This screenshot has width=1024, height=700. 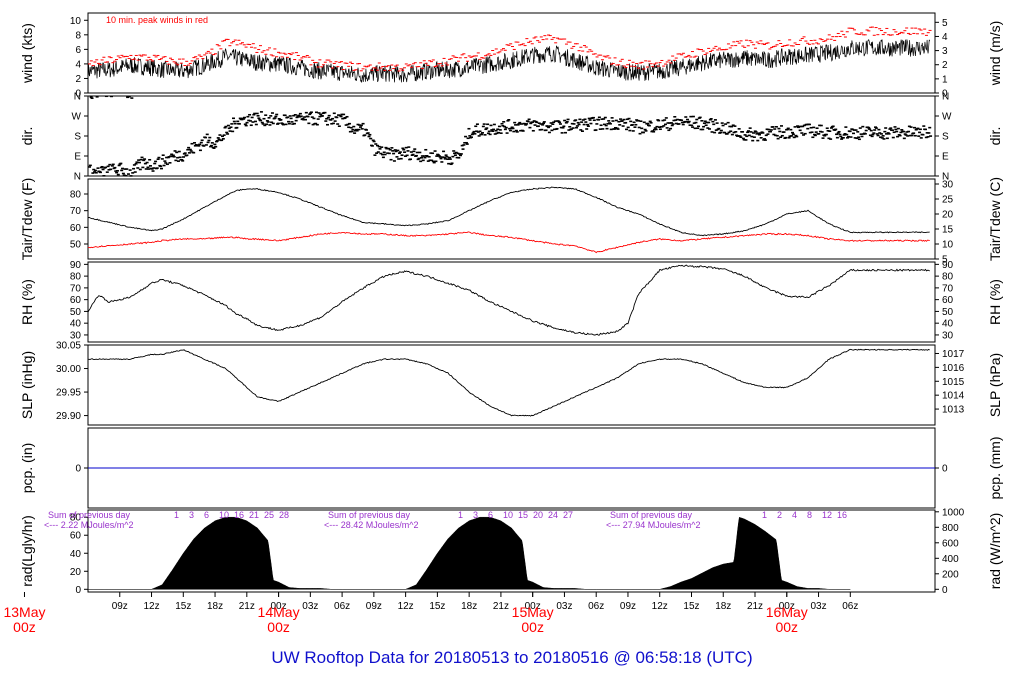 I want to click on ylabel-right: pcp. (mm), so click(x=995, y=468).